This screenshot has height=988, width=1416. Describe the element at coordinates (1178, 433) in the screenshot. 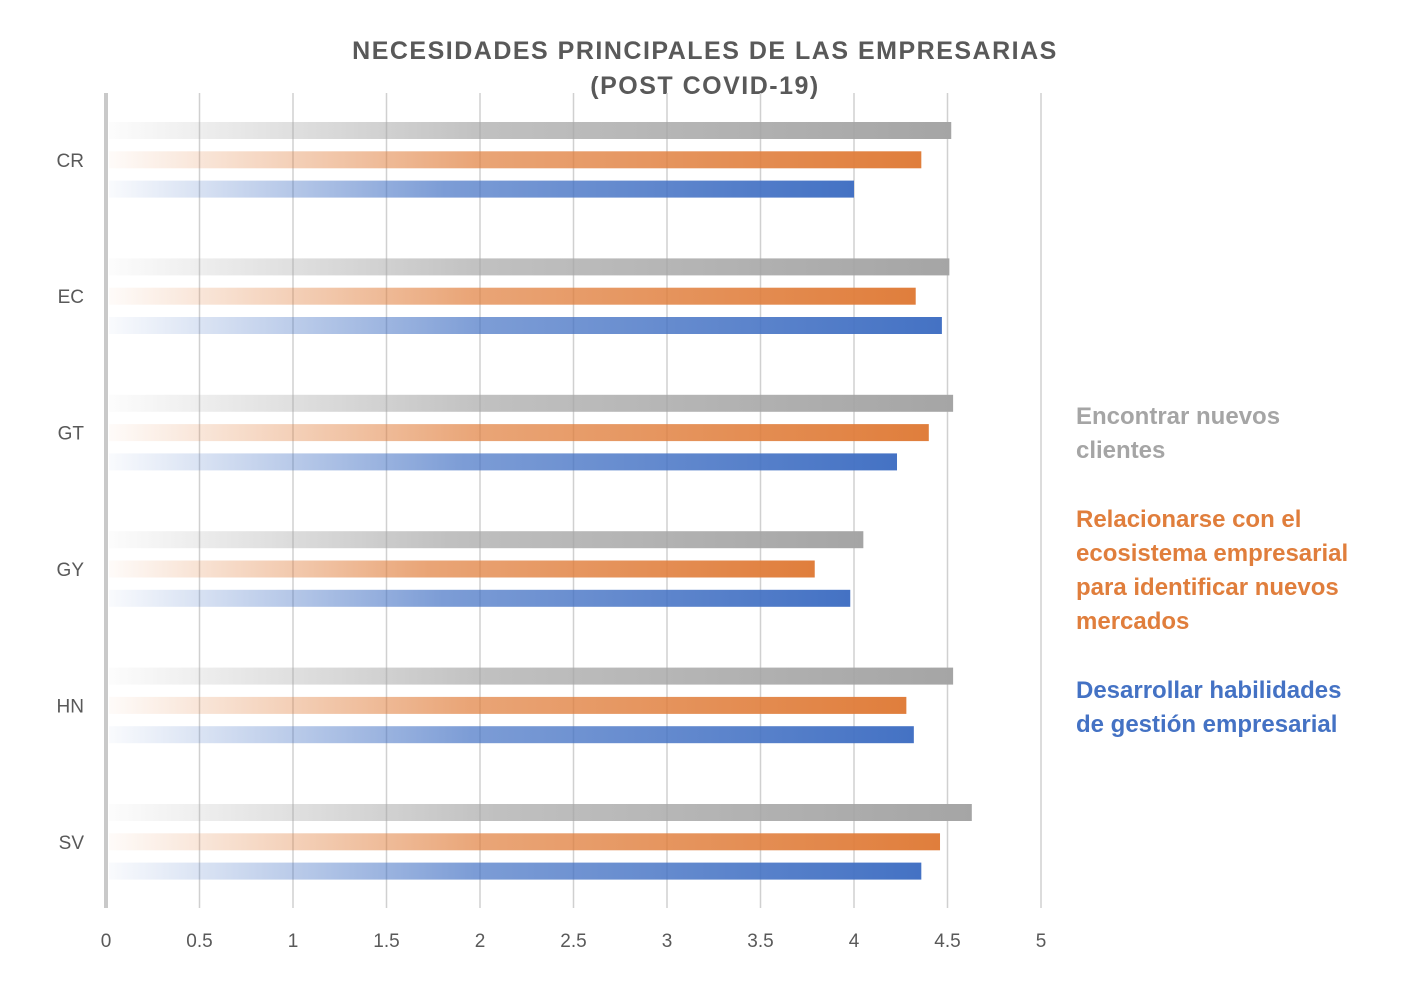

I see `legend-item-encontrar-nuevos-clientes: Encontrar nuevos clientes` at that location.